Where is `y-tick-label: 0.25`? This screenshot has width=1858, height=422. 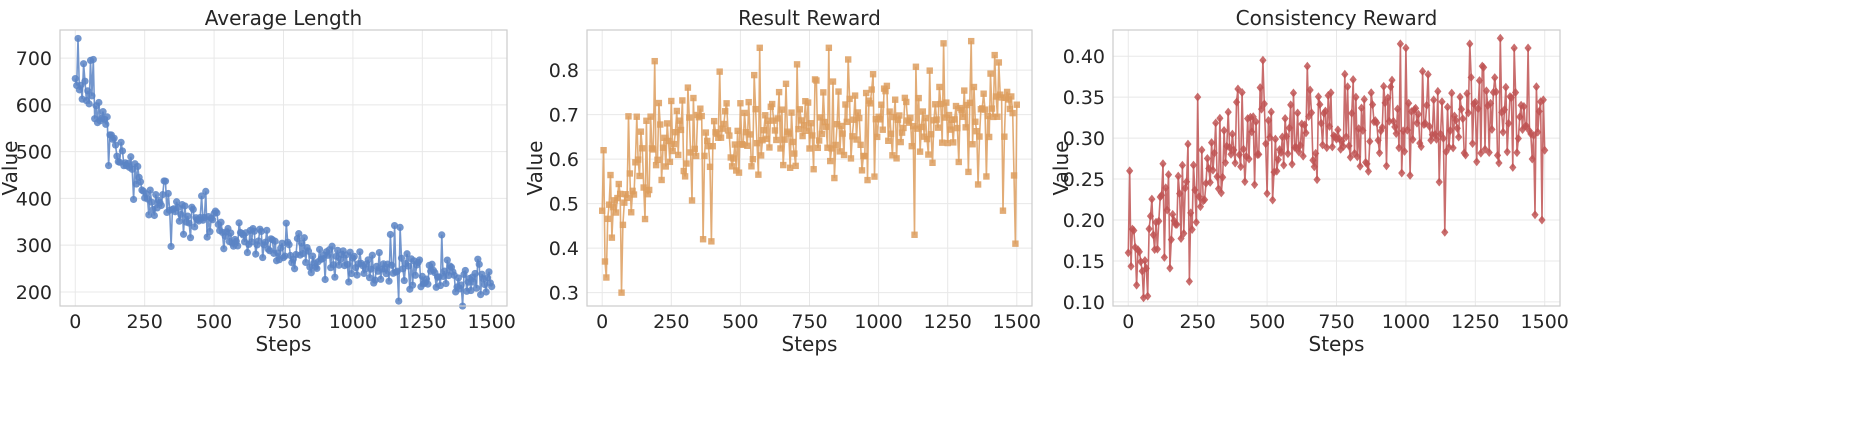
y-tick-label: 0.25 is located at coordinates (1084, 180).